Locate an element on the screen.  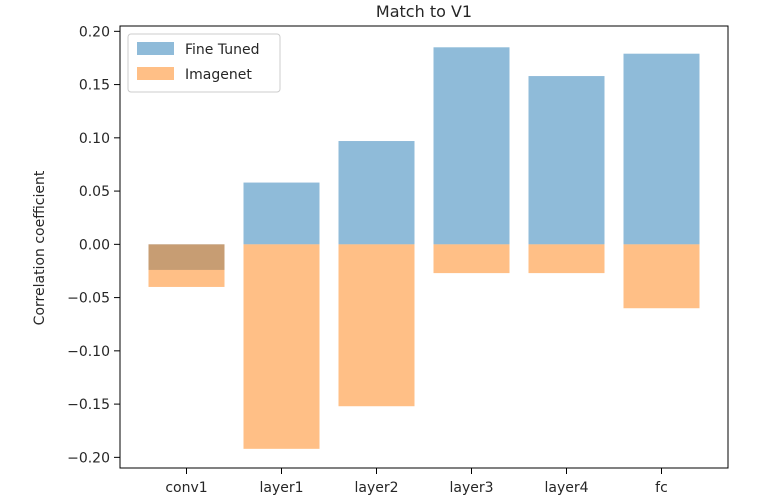
y-tick-label: 0.00 is located at coordinates (94, 245).